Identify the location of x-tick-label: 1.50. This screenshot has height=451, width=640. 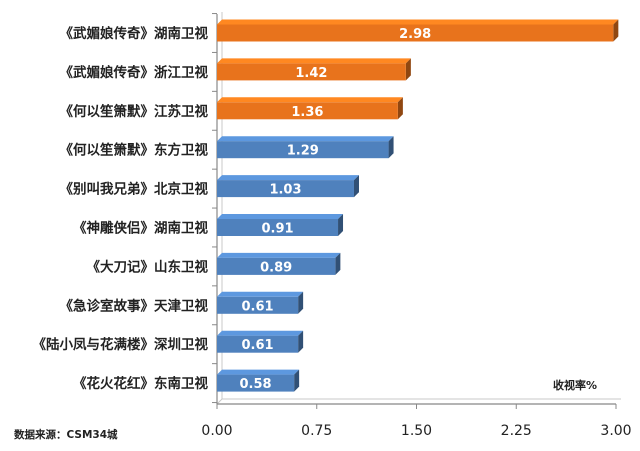
(416, 431).